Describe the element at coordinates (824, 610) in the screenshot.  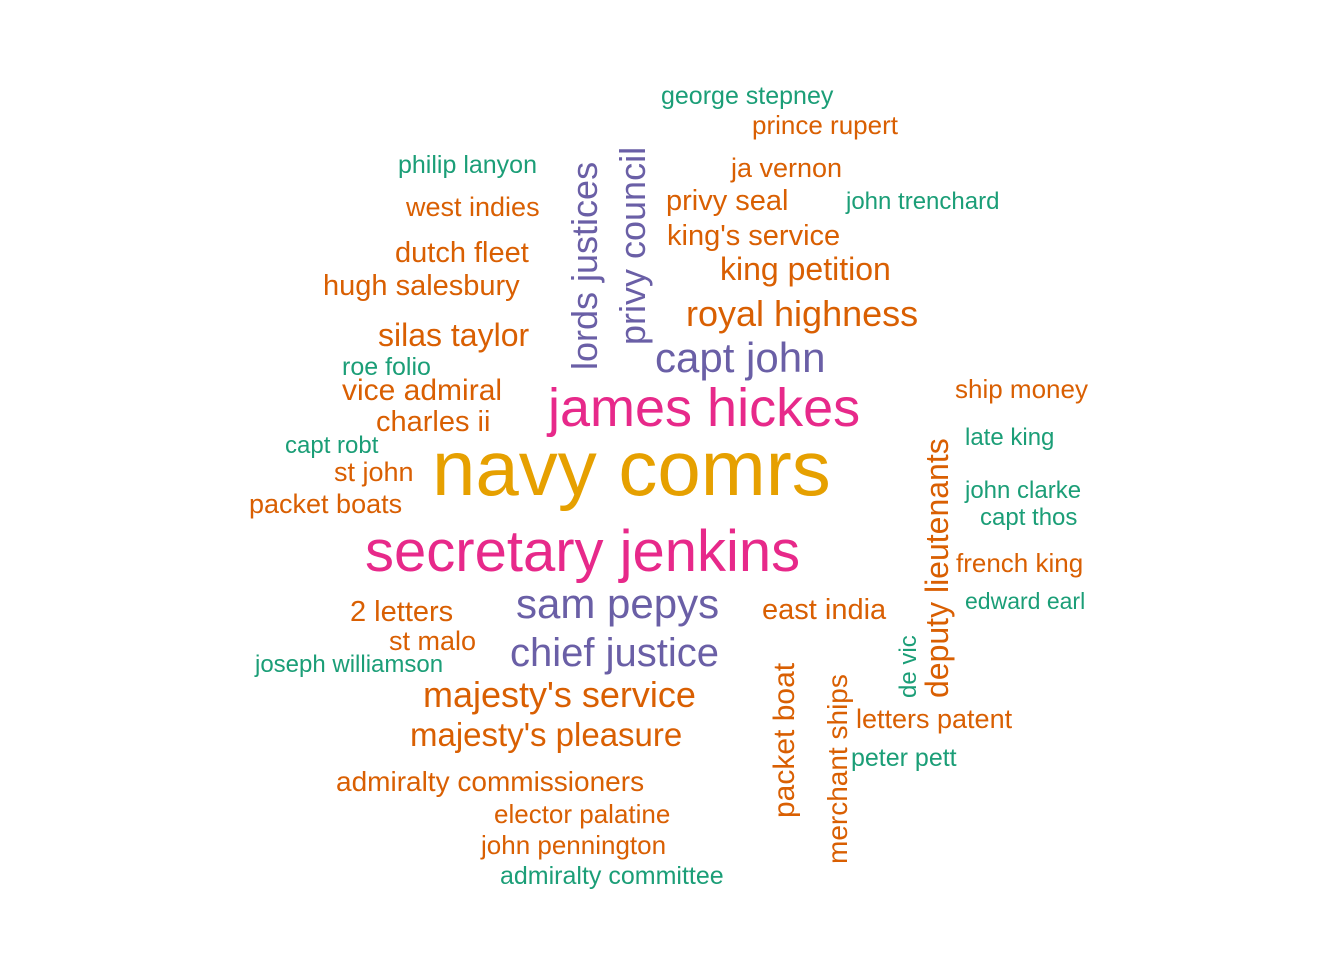
I see `word-east-india: east india` at that location.